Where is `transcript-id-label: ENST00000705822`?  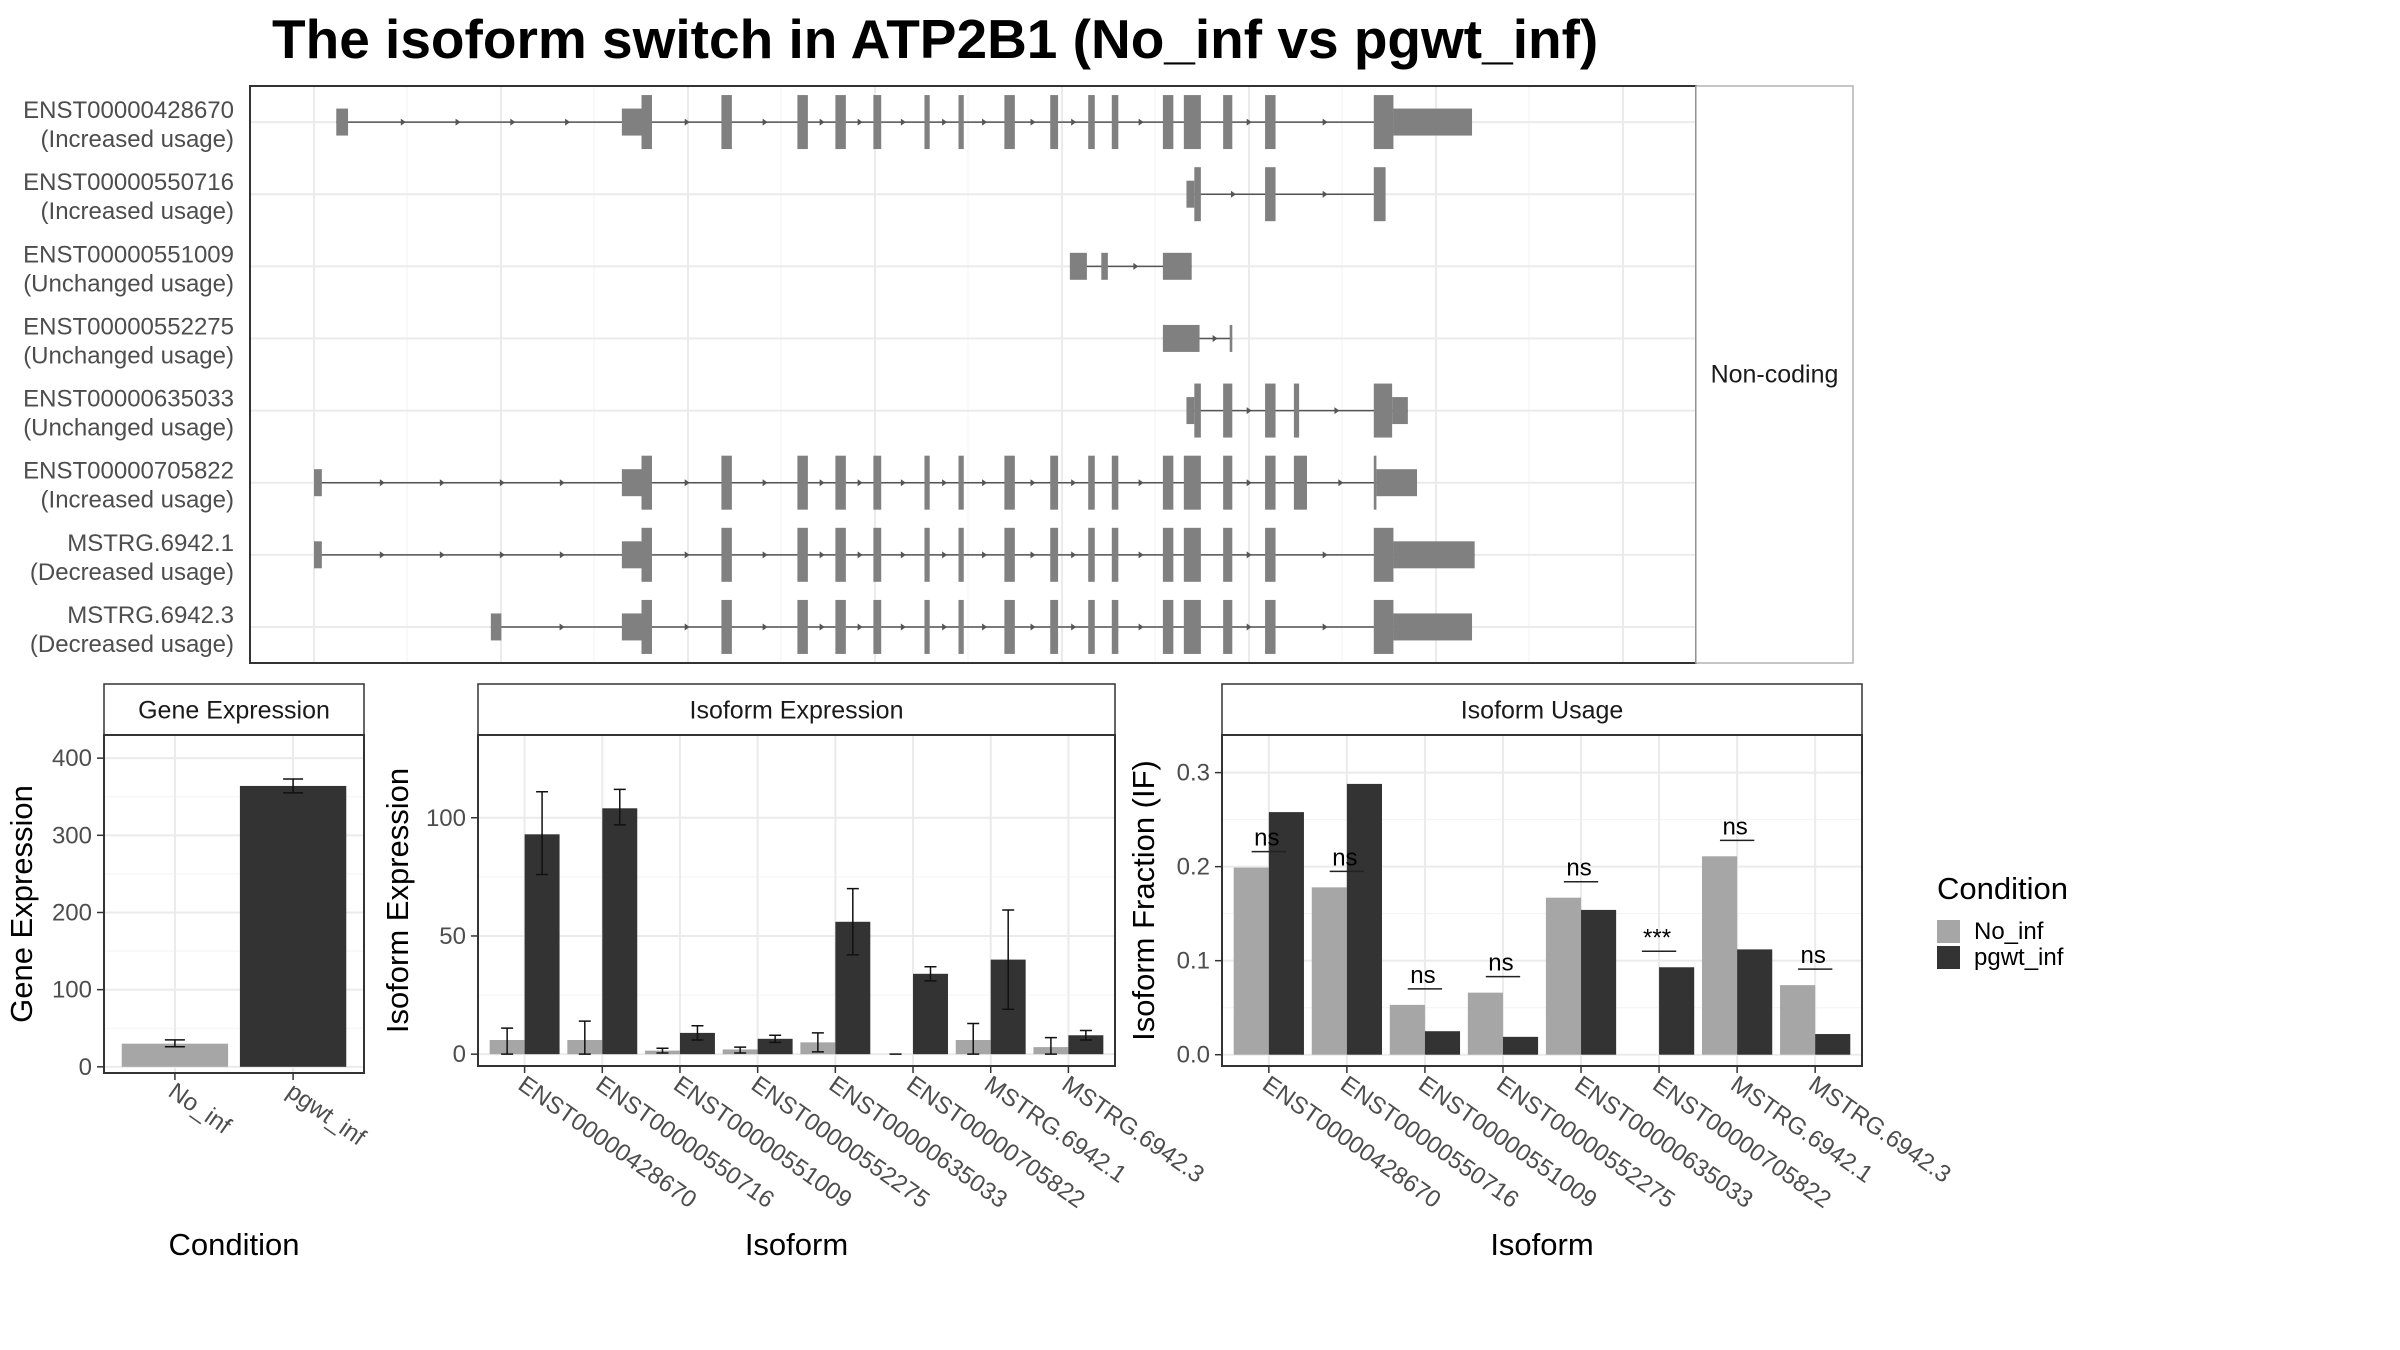
transcript-id-label: ENST00000705822 is located at coordinates (128, 471).